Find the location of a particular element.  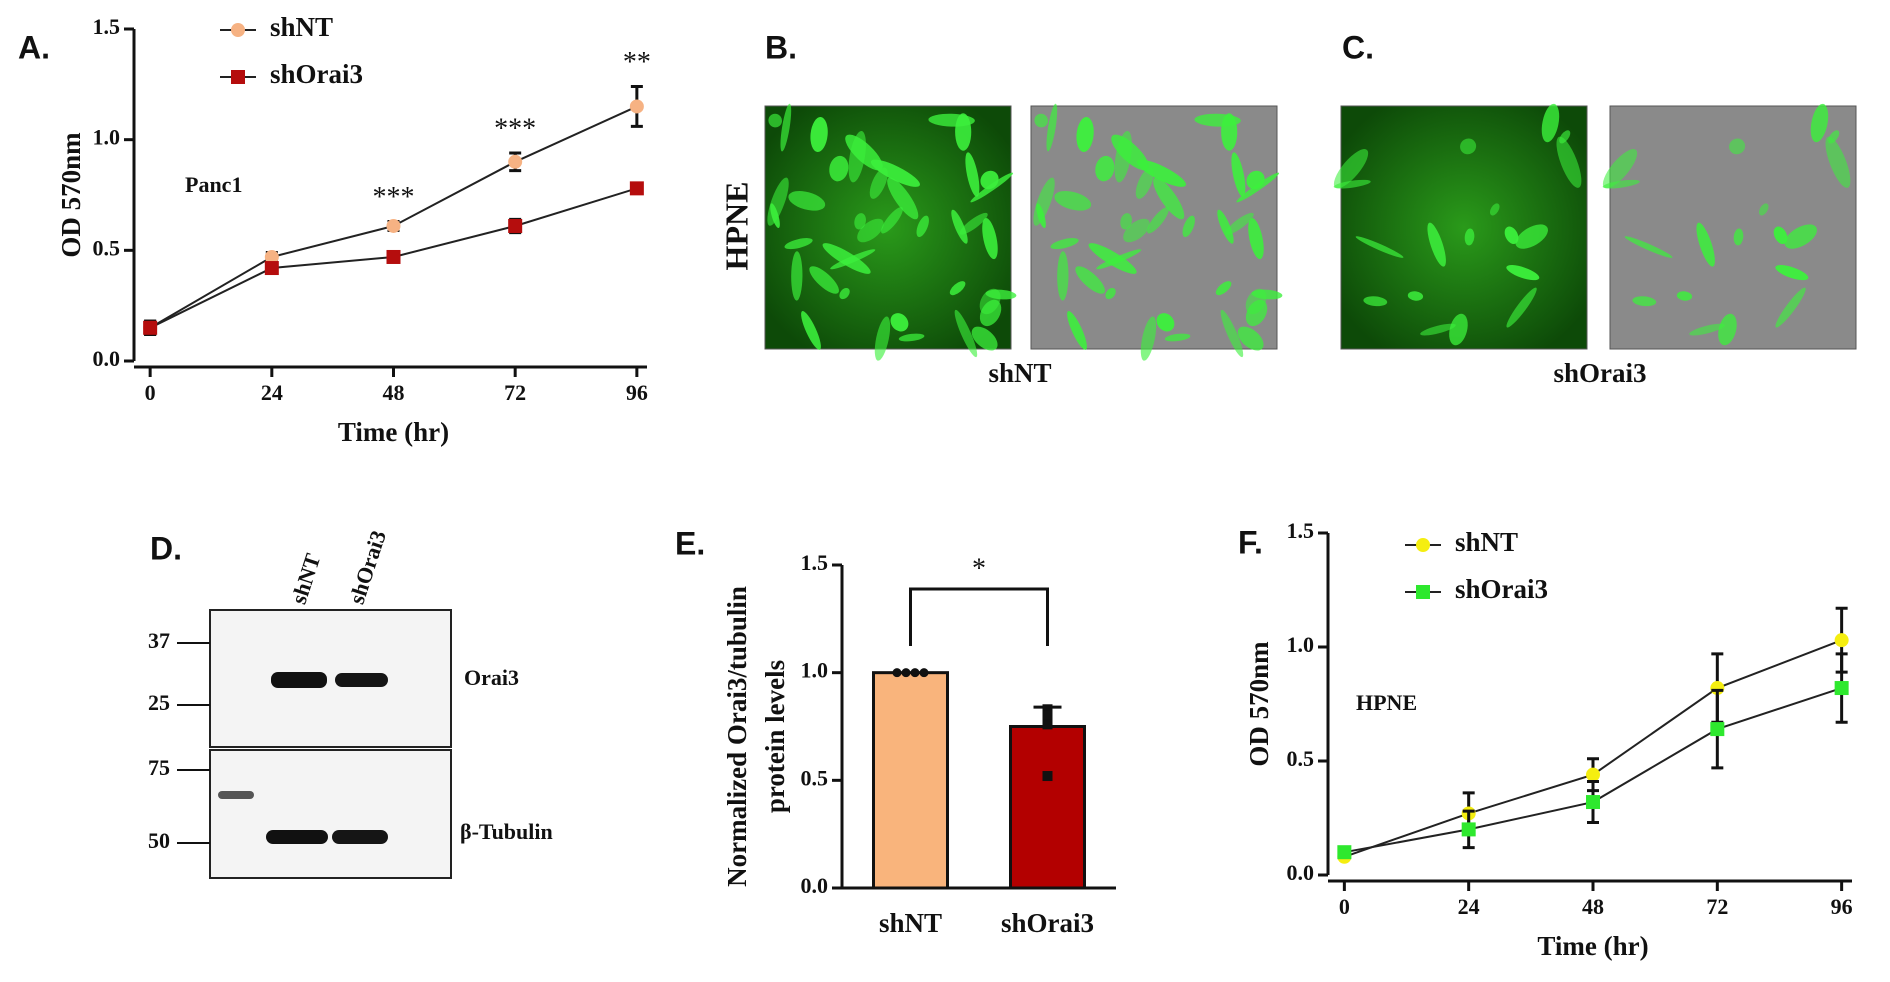

panel-label: B. is located at coordinates (781, 47).